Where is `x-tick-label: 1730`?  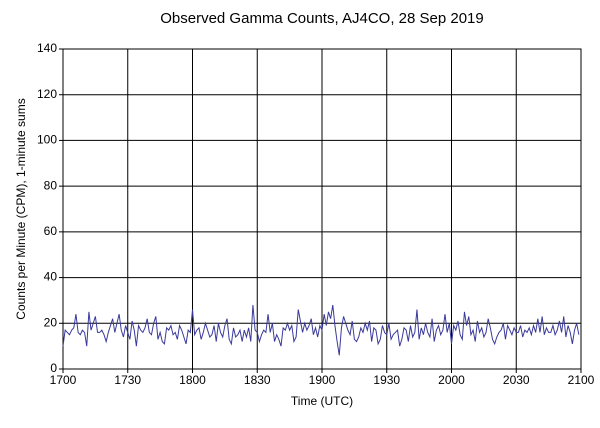 x-tick-label: 1730 is located at coordinates (127, 380).